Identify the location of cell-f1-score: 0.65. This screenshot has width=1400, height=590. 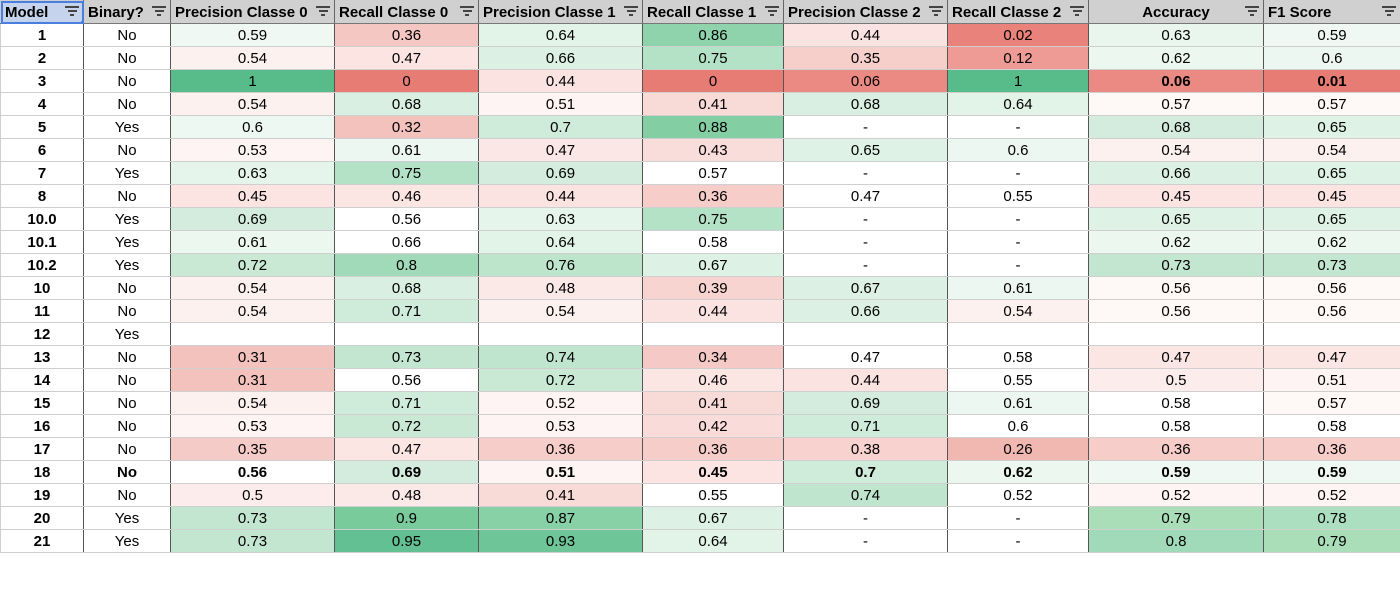
(1331, 127).